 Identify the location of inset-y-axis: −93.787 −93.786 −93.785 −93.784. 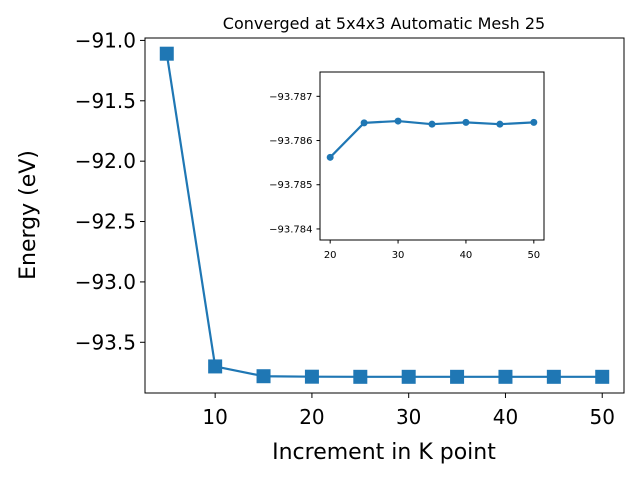
(294, 163).